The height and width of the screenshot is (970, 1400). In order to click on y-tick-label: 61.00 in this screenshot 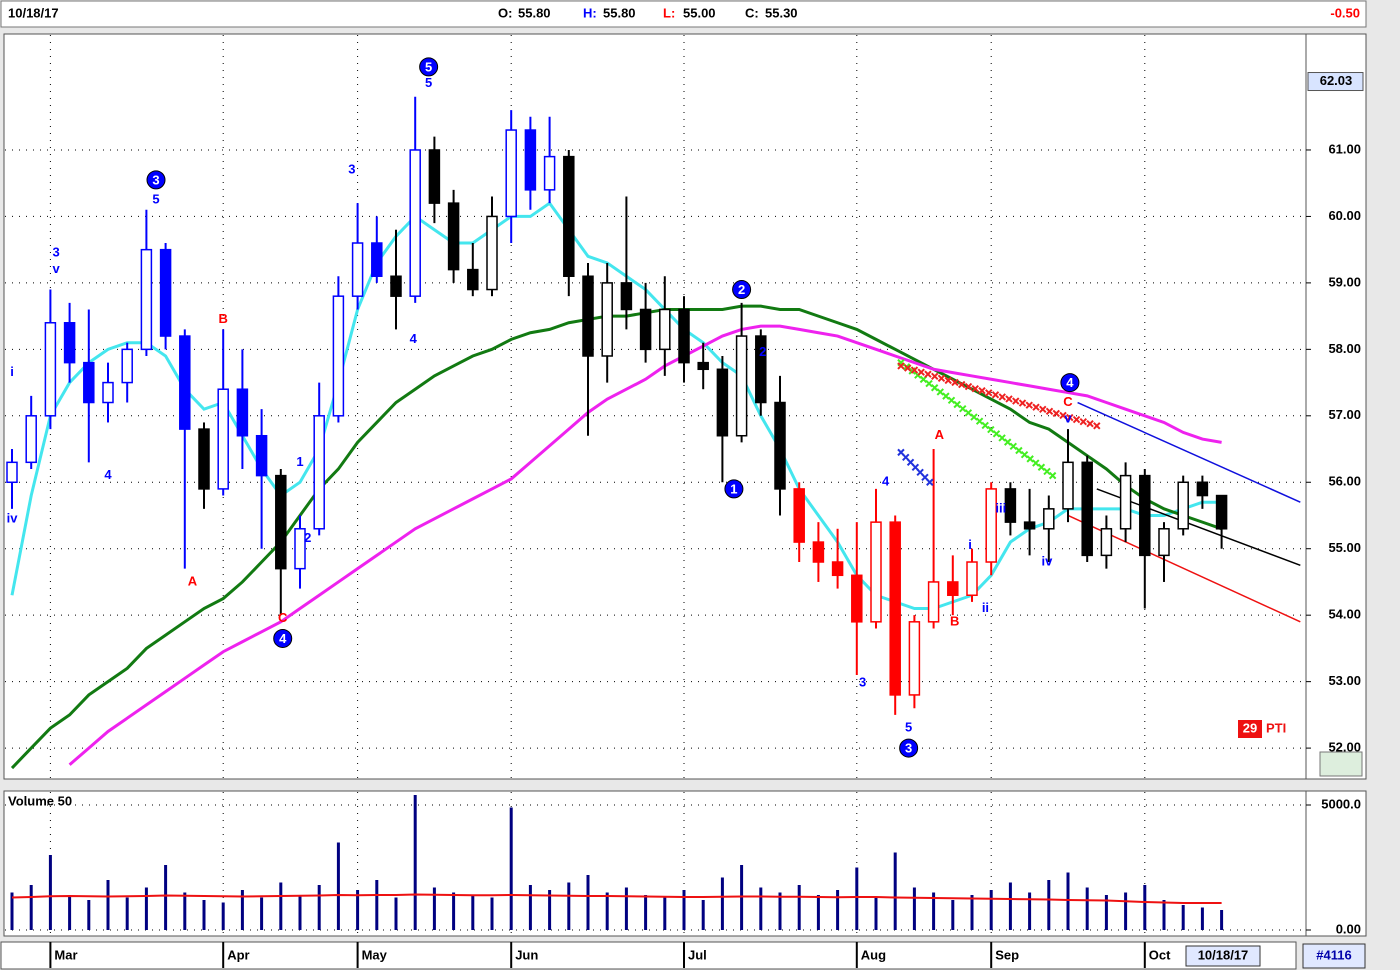, I will do `click(1344, 148)`.